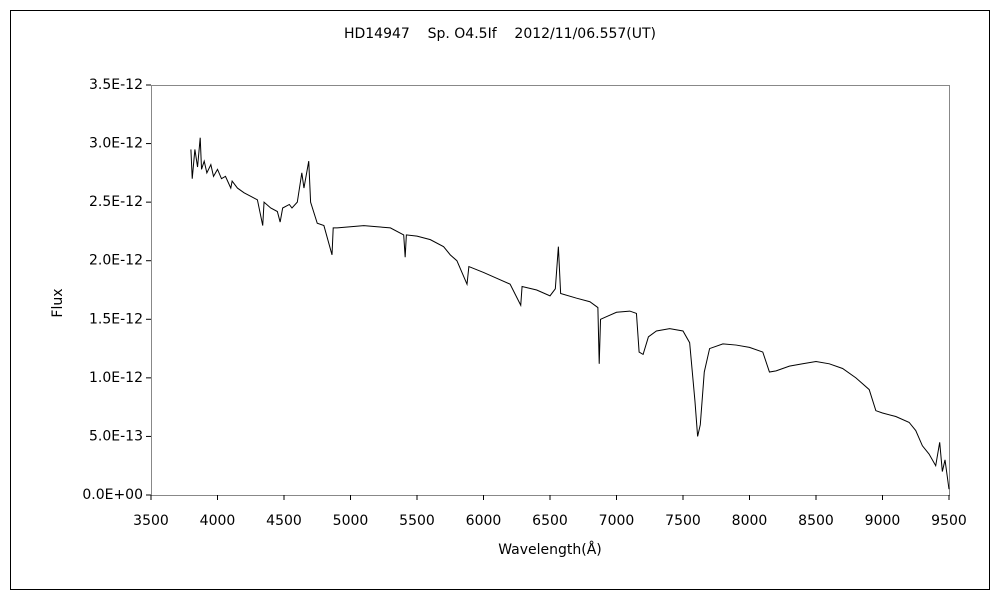  What do you see at coordinates (151, 521) in the screenshot?
I see `x-tick-label: 3500` at bounding box center [151, 521].